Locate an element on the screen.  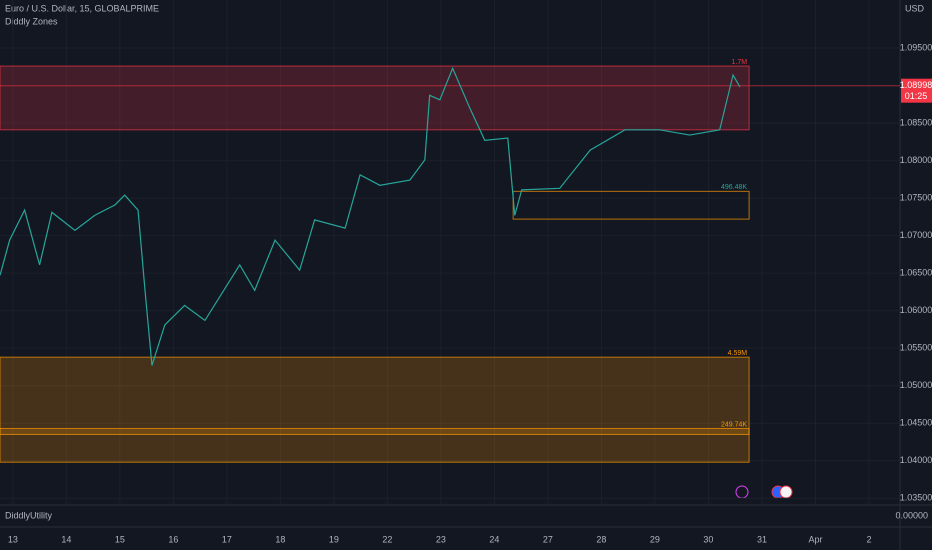
x-tick-label: 24 is located at coordinates (494, 539).